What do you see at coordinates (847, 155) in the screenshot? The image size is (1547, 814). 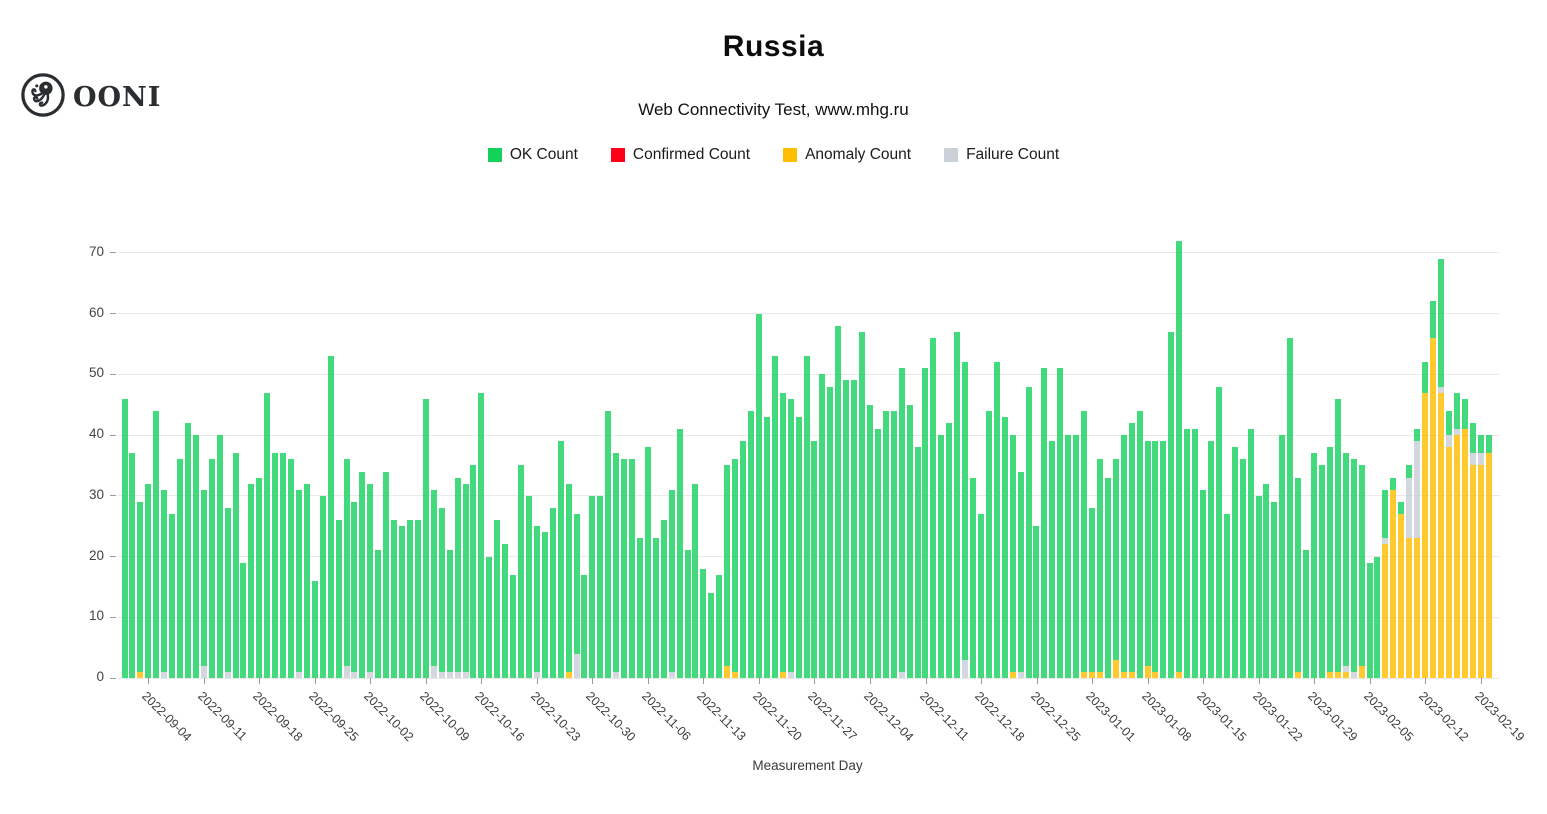 I see `legend-item-anomaly-count: Anomaly Count` at bounding box center [847, 155].